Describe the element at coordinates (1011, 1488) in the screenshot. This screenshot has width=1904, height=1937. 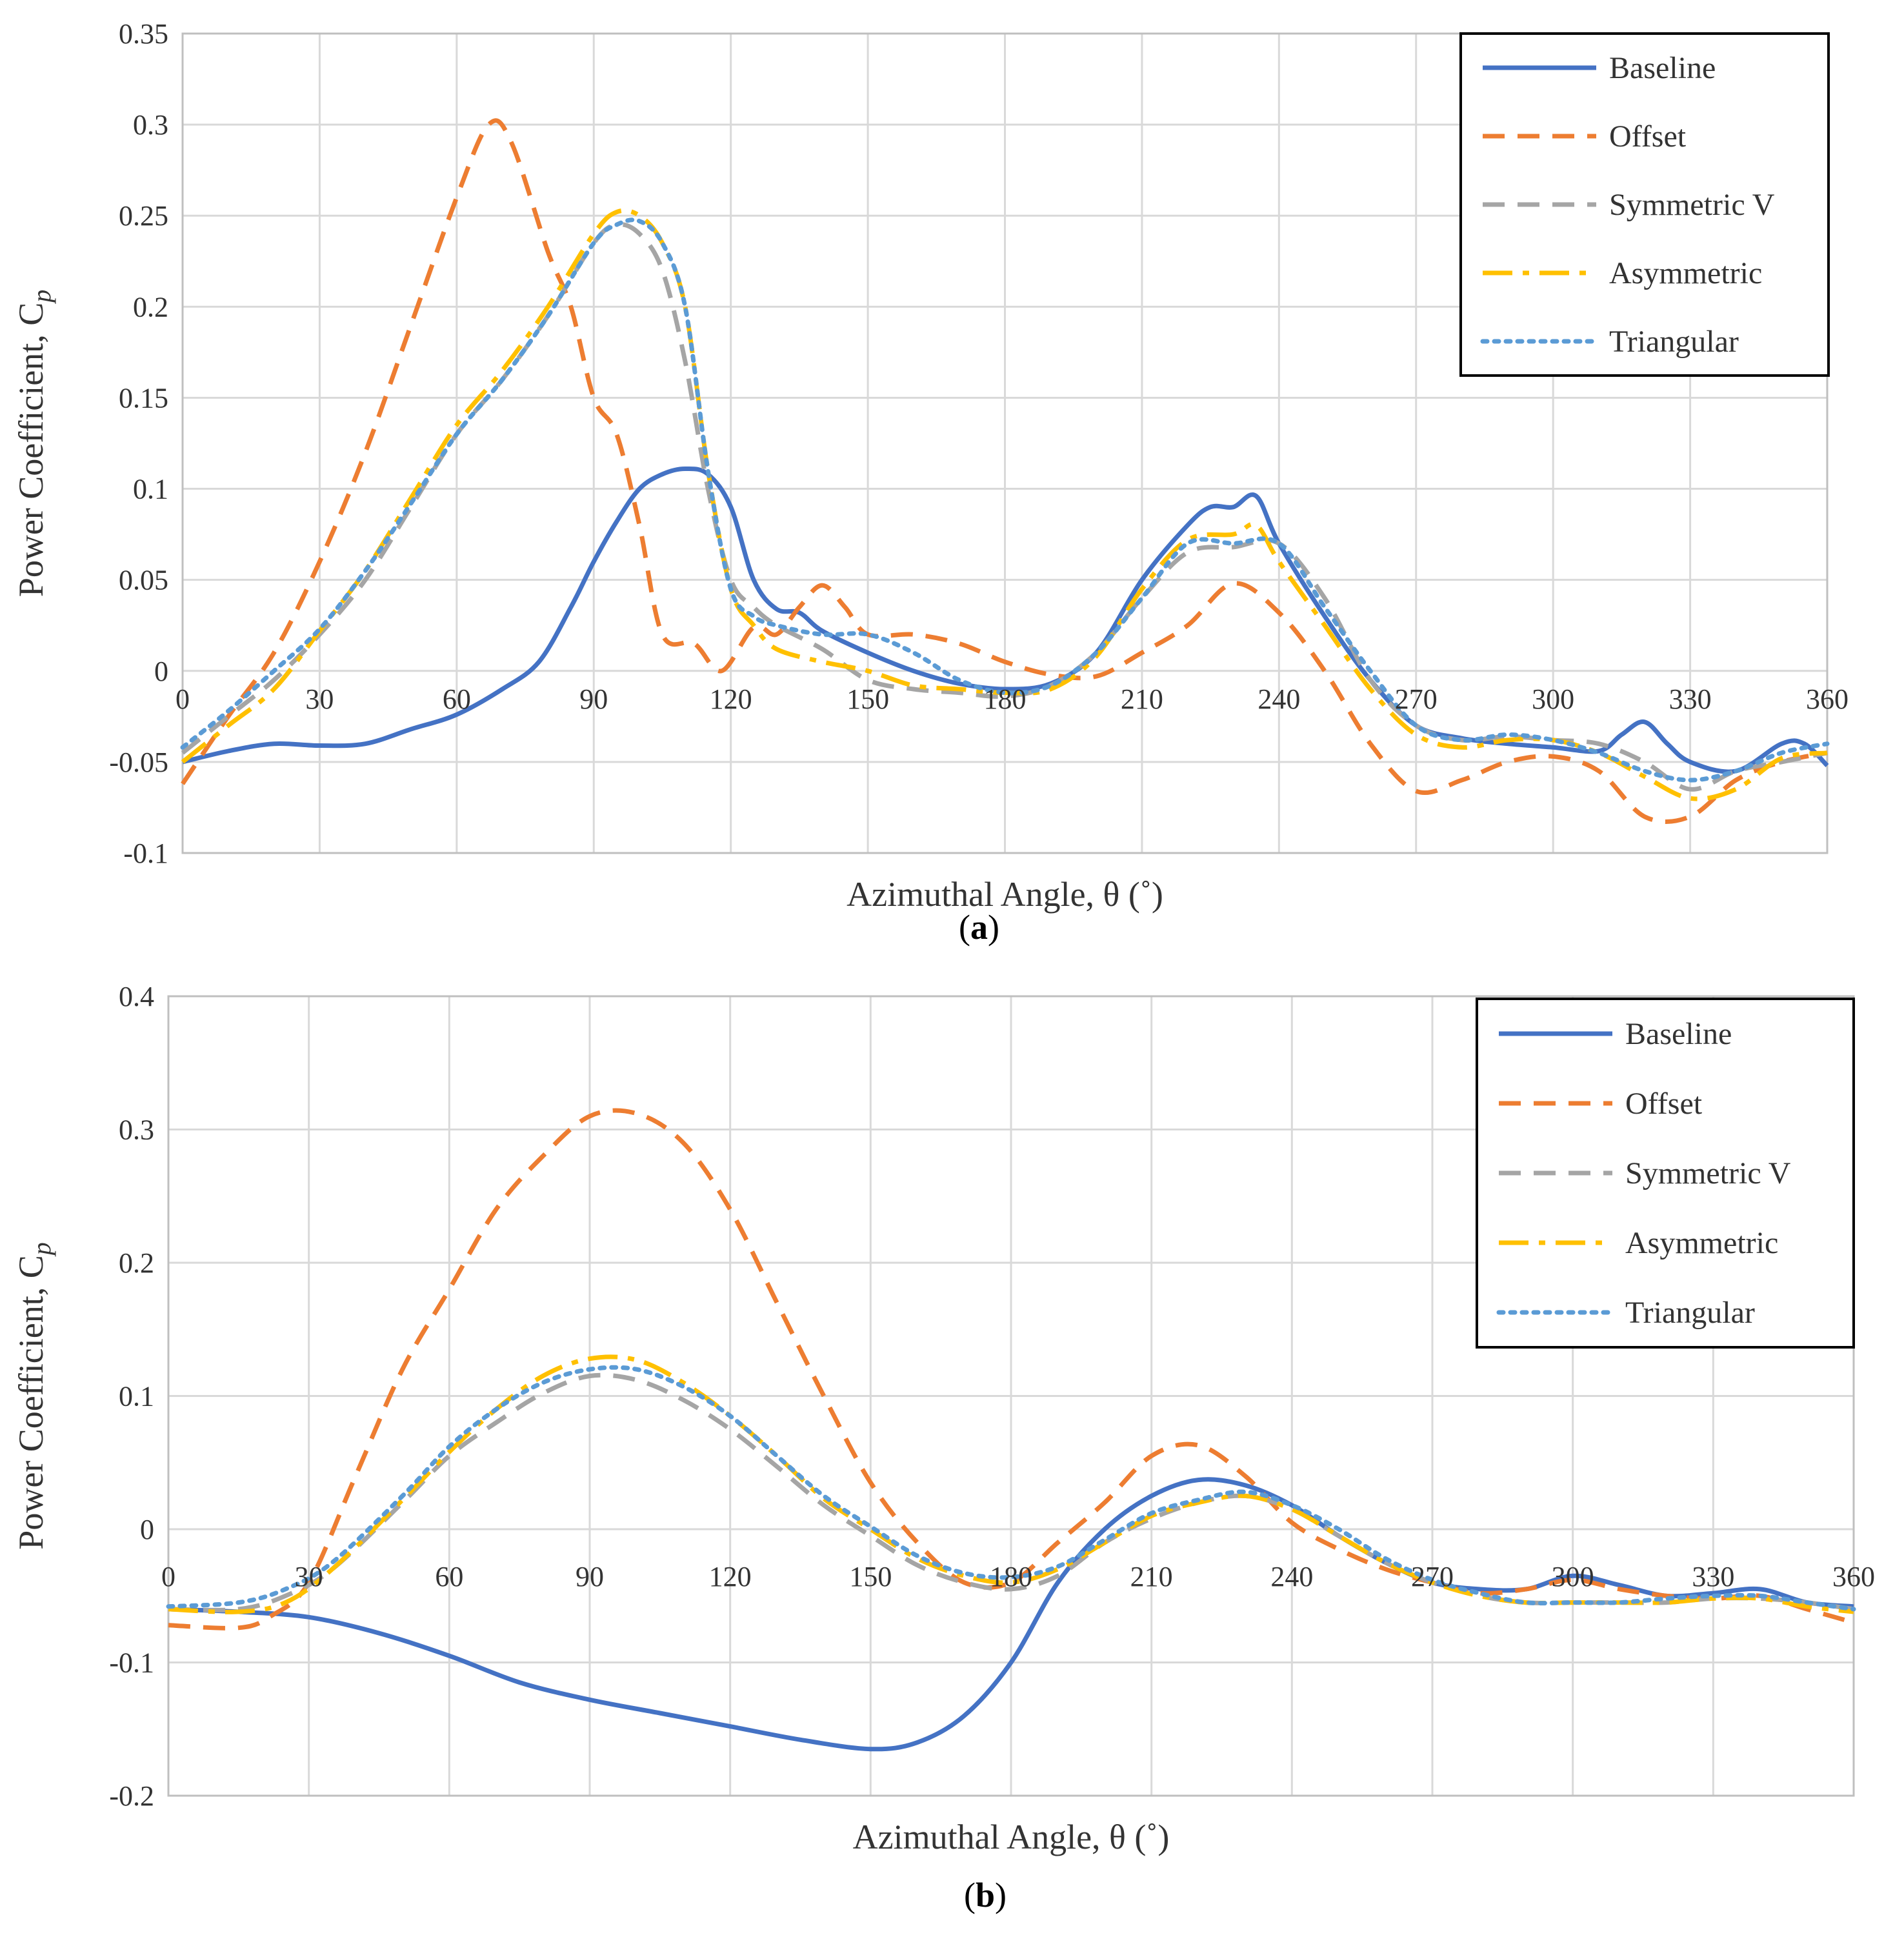
I see `series-line-triangular` at that location.